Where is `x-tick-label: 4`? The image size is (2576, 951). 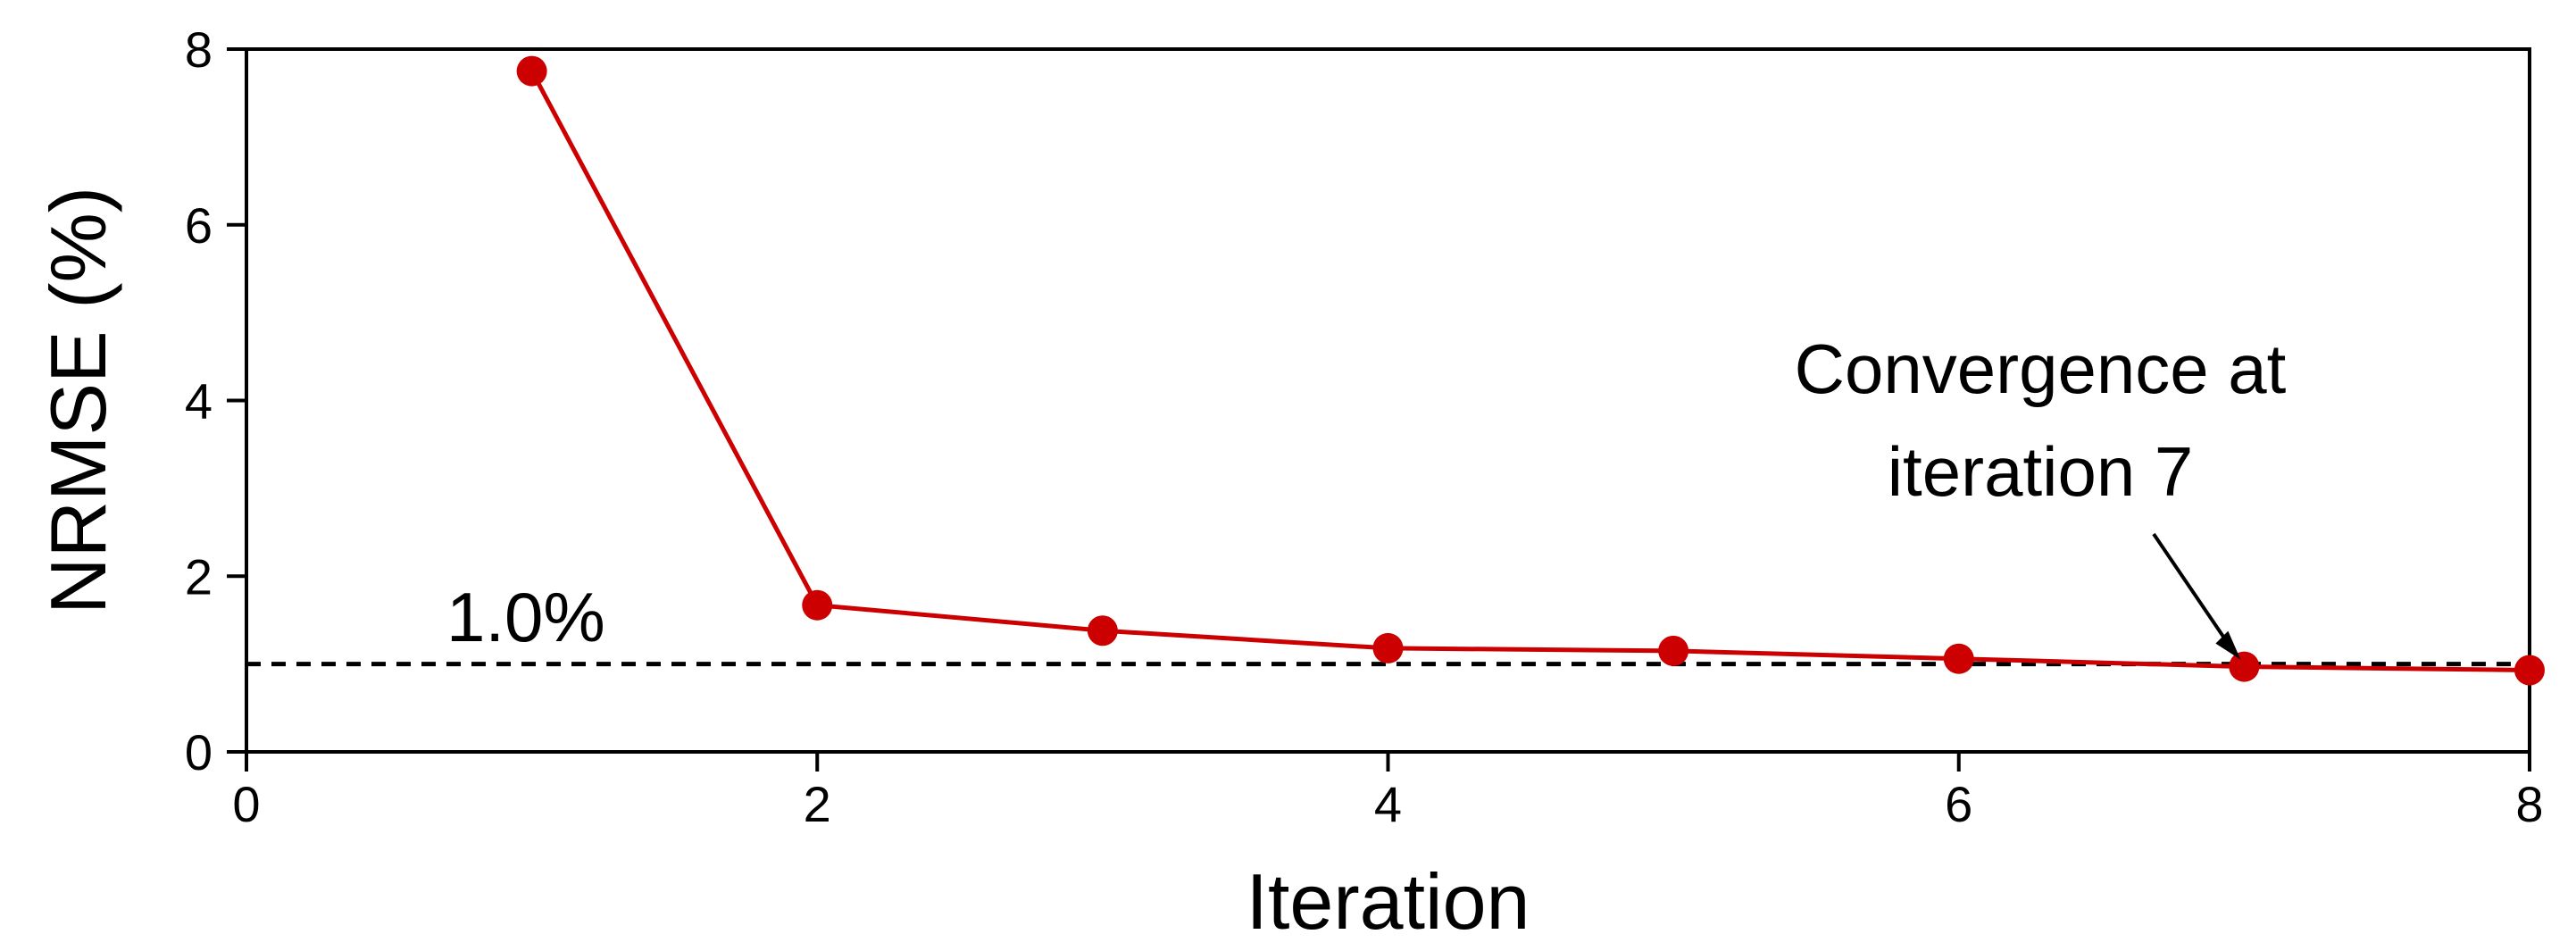 x-tick-label: 4 is located at coordinates (1388, 804).